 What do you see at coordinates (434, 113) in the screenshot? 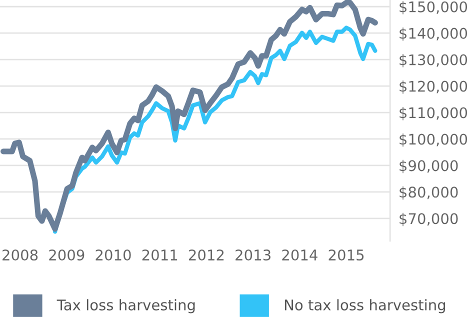
I see `y-tick-label: $110,000` at bounding box center [434, 113].